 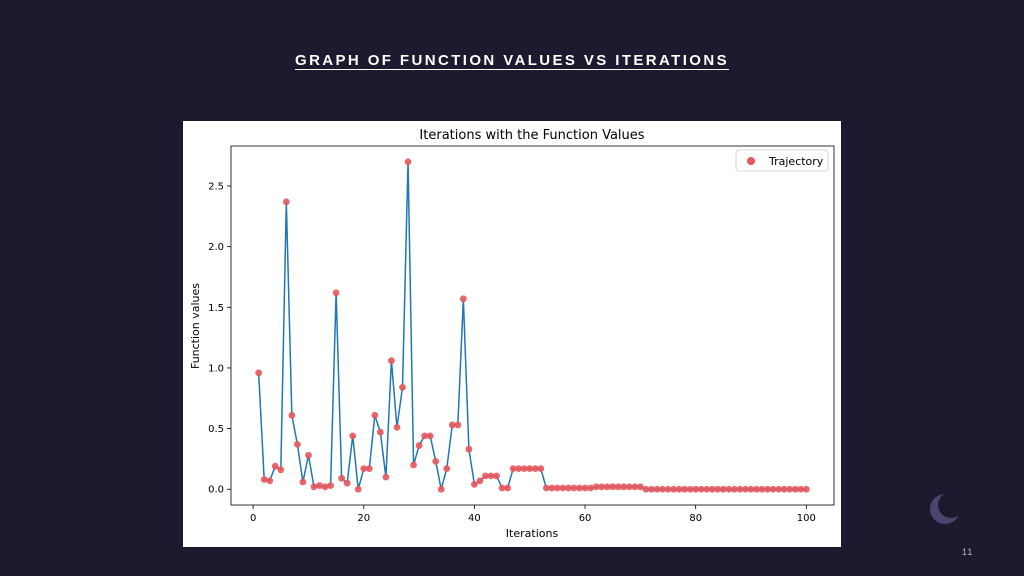 I want to click on y-axis-label: Function values, so click(x=195, y=326).